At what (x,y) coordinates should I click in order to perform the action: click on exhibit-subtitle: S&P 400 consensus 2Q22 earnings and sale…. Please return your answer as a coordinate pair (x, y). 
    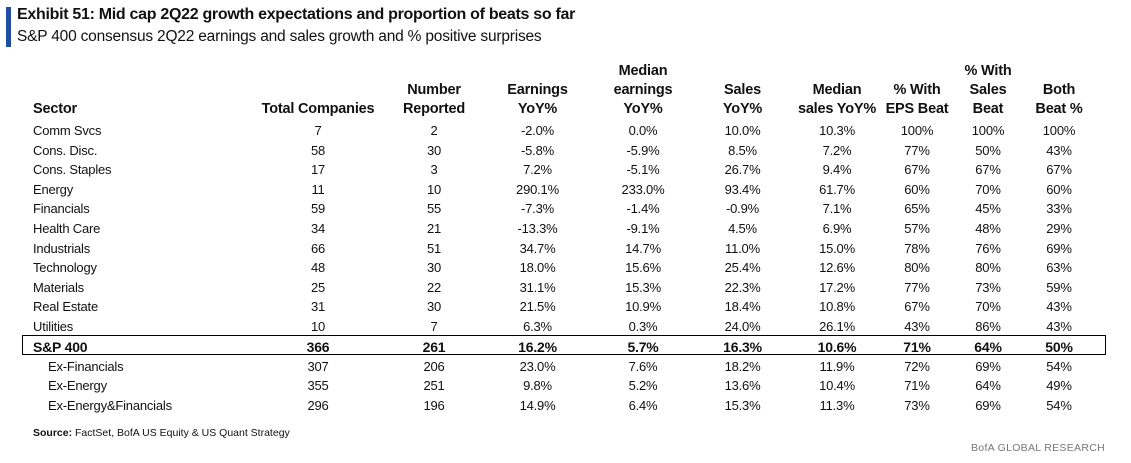
    Looking at the image, I should click on (279, 36).